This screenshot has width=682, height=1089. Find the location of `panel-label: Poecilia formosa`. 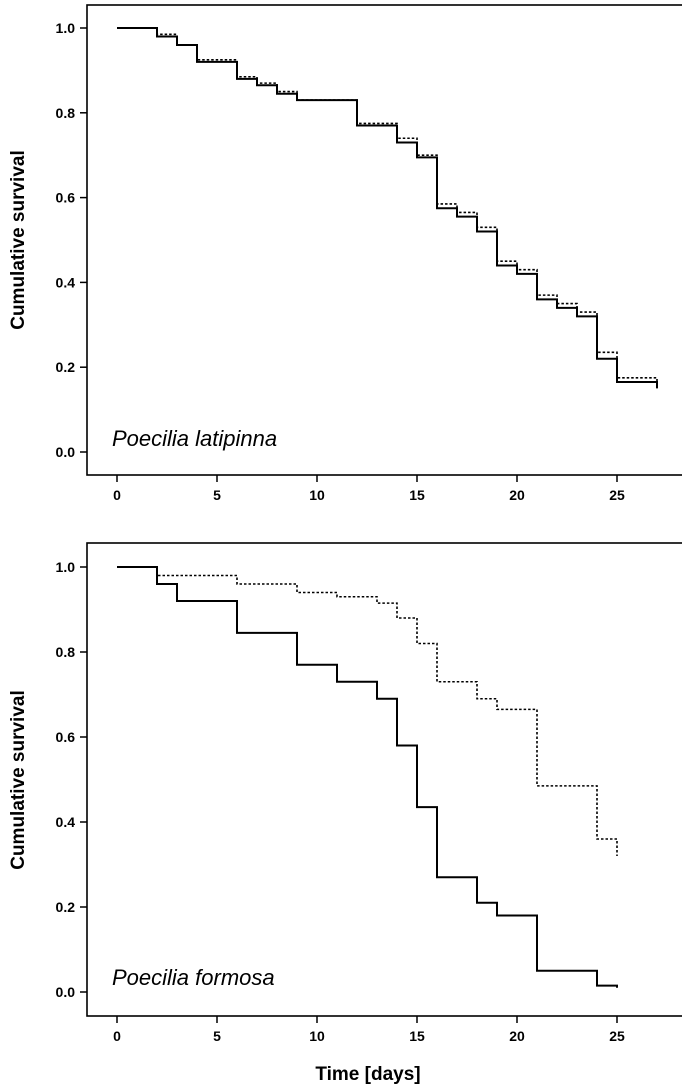

panel-label: Poecilia formosa is located at coordinates (193, 977).